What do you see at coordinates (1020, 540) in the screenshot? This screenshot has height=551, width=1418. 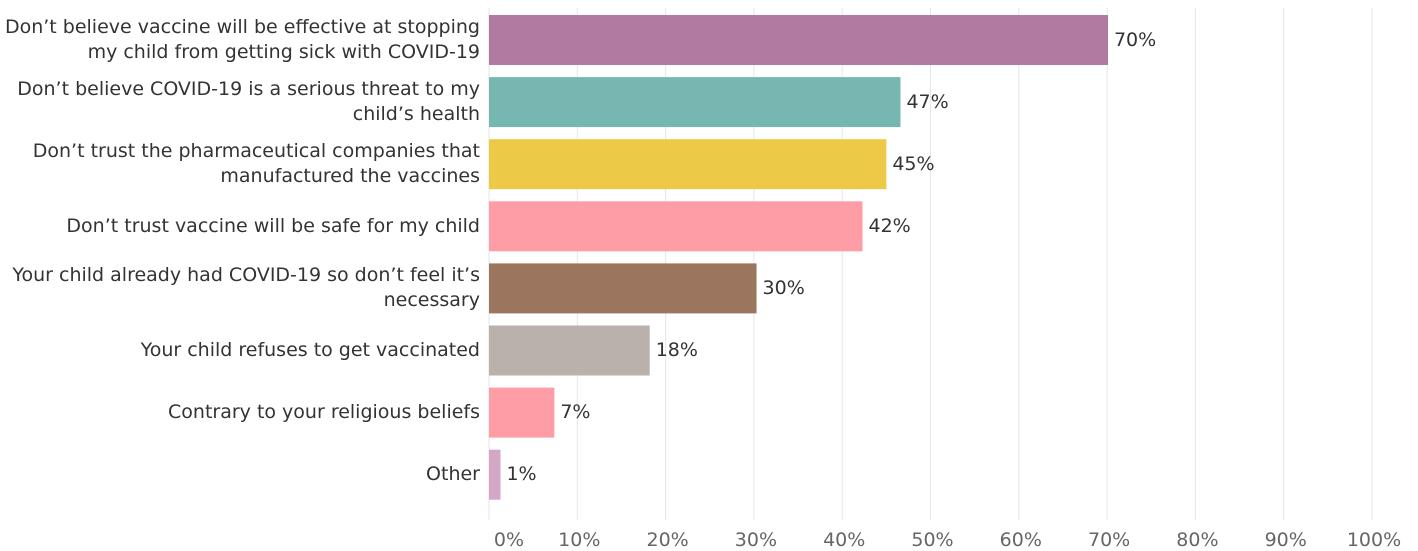 I see `x-tick-label: 60%` at bounding box center [1020, 540].